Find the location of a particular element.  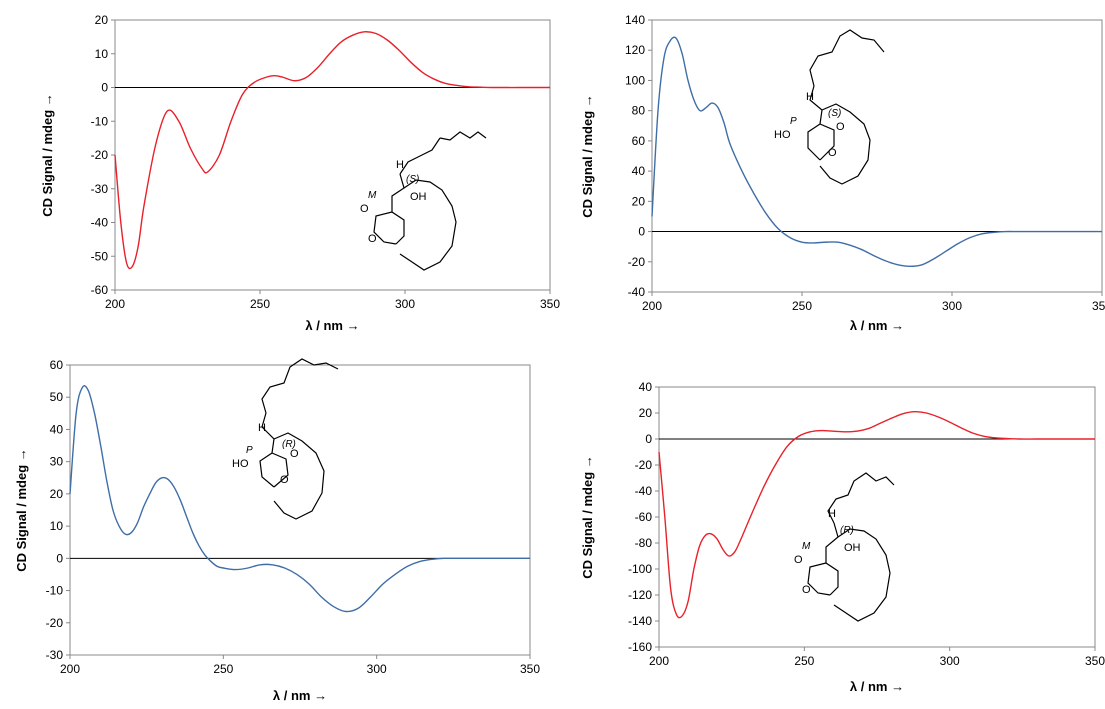

o-label-2a: O is located at coordinates (840, 127).